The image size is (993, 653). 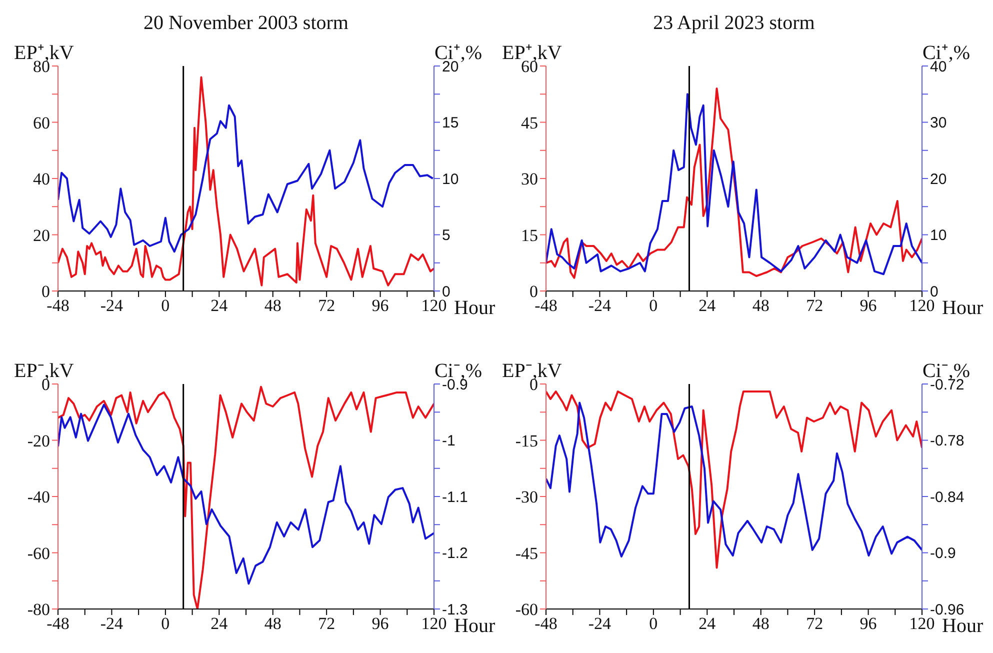 I want to click on y2-tick-label: -0.78, so click(x=947, y=441).